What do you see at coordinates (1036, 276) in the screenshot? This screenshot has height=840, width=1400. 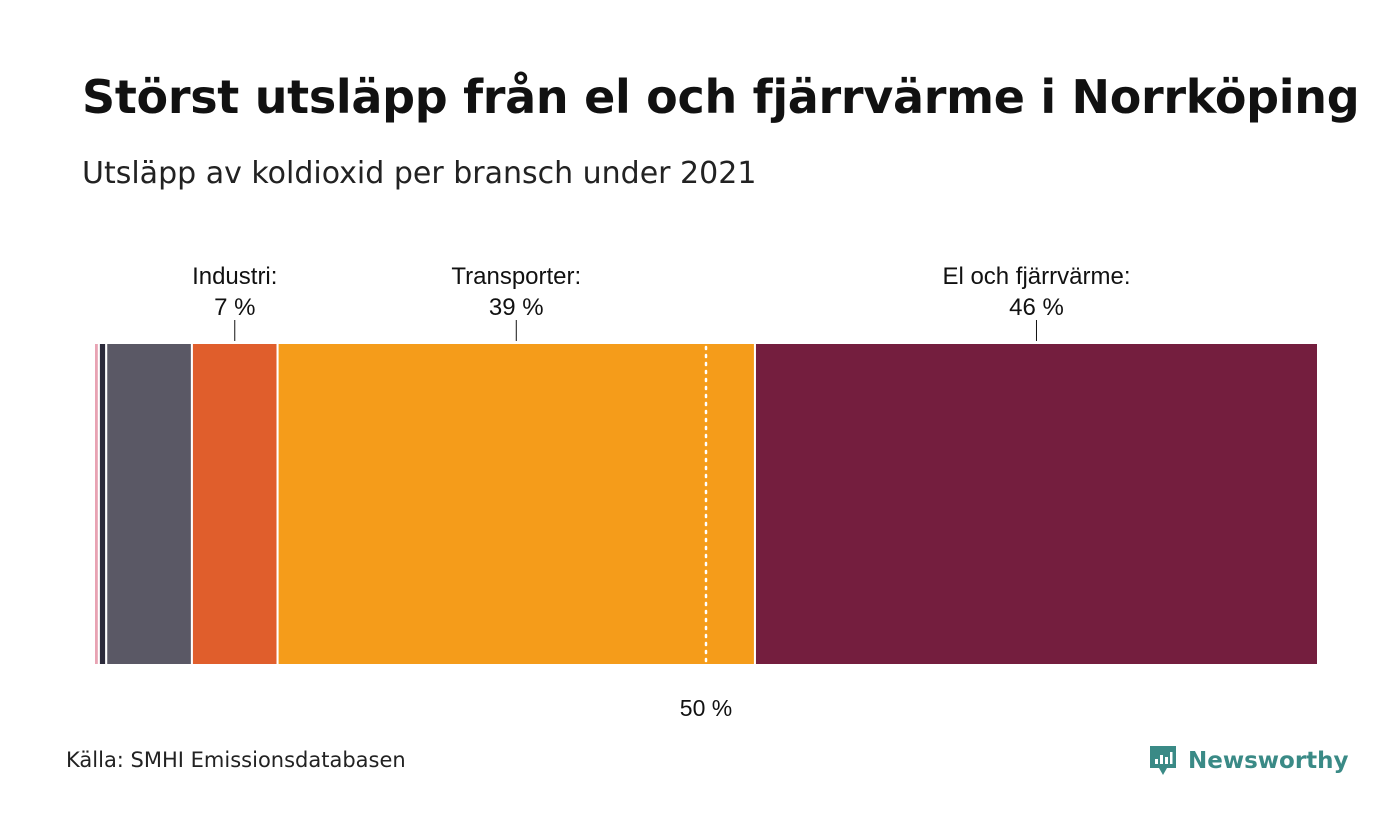 I see `segment-label-el-och-fjarrvarme: El och fjärrvärme:` at bounding box center [1036, 276].